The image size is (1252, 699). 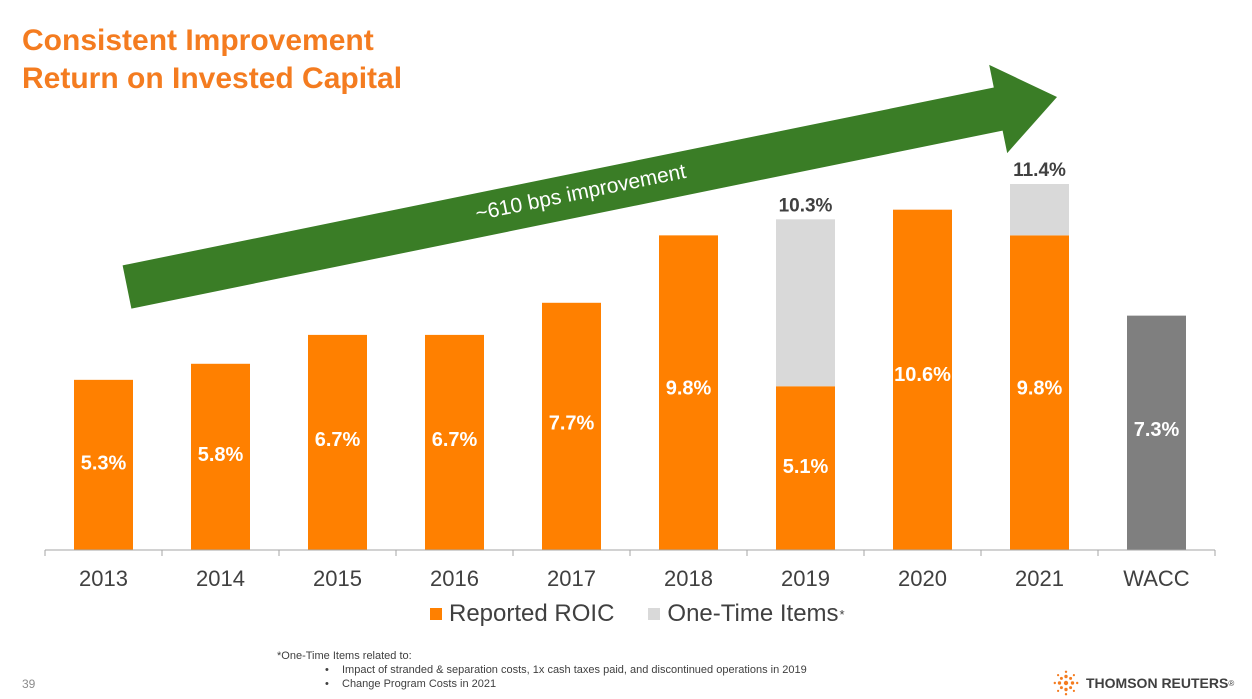 I want to click on title-line-2: Return on Invested Capital, so click(x=212, y=78).